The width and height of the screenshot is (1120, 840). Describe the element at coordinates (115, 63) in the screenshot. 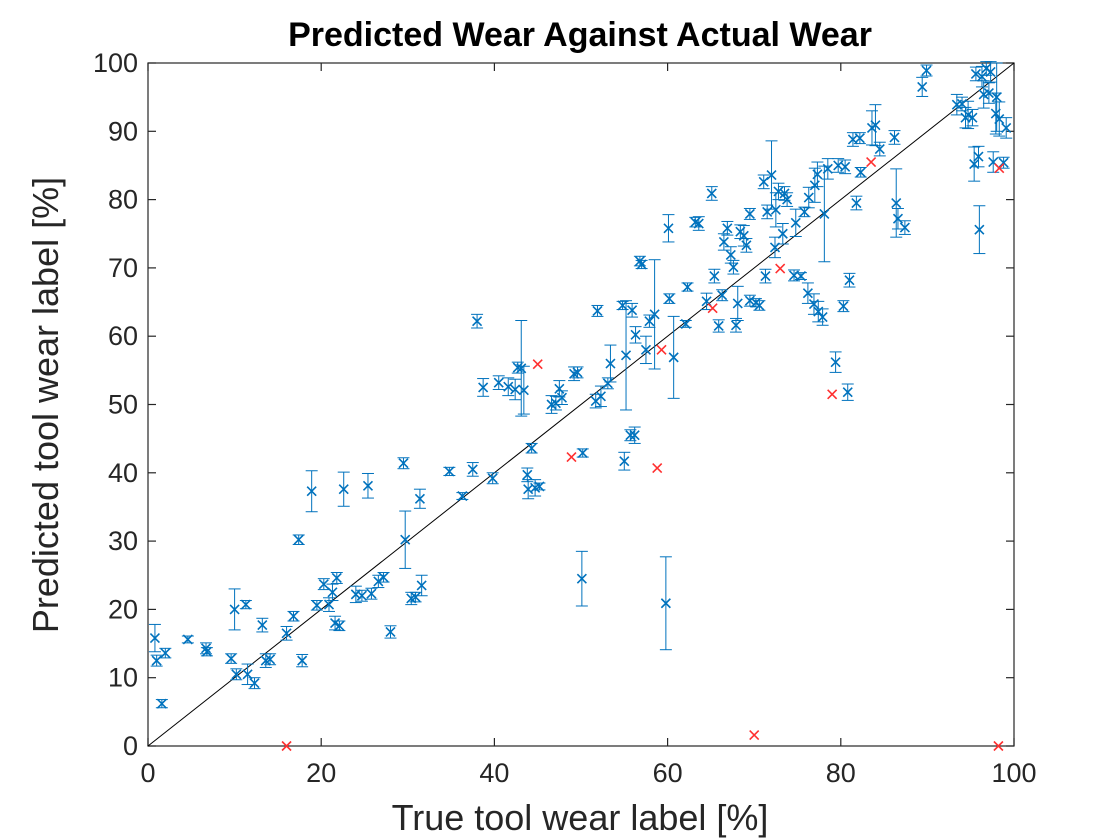

I see `y-tick-label: 100` at that location.